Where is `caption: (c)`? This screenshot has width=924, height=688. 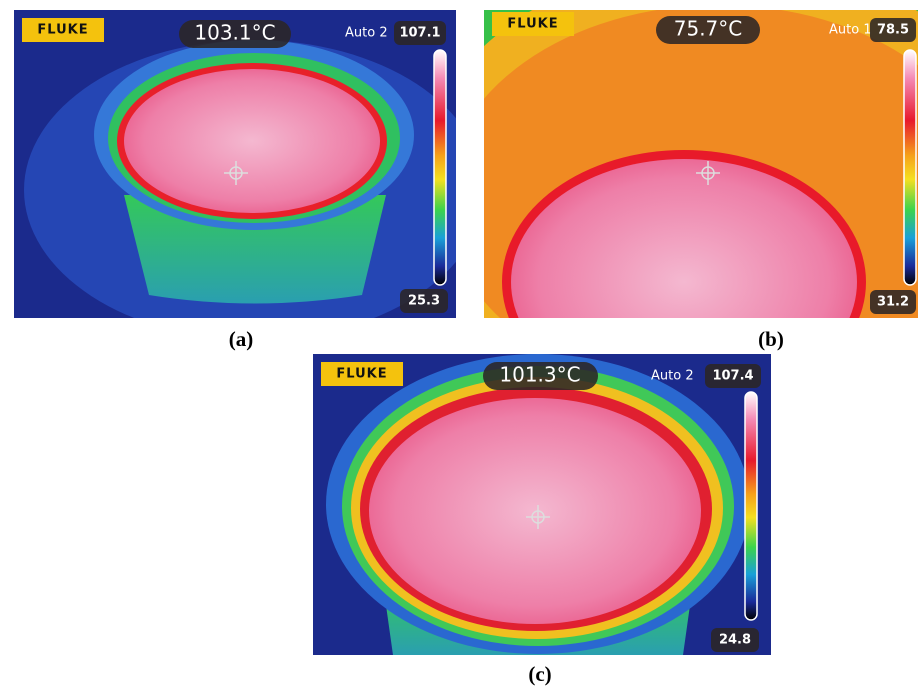 caption: (c) is located at coordinates (539, 674).